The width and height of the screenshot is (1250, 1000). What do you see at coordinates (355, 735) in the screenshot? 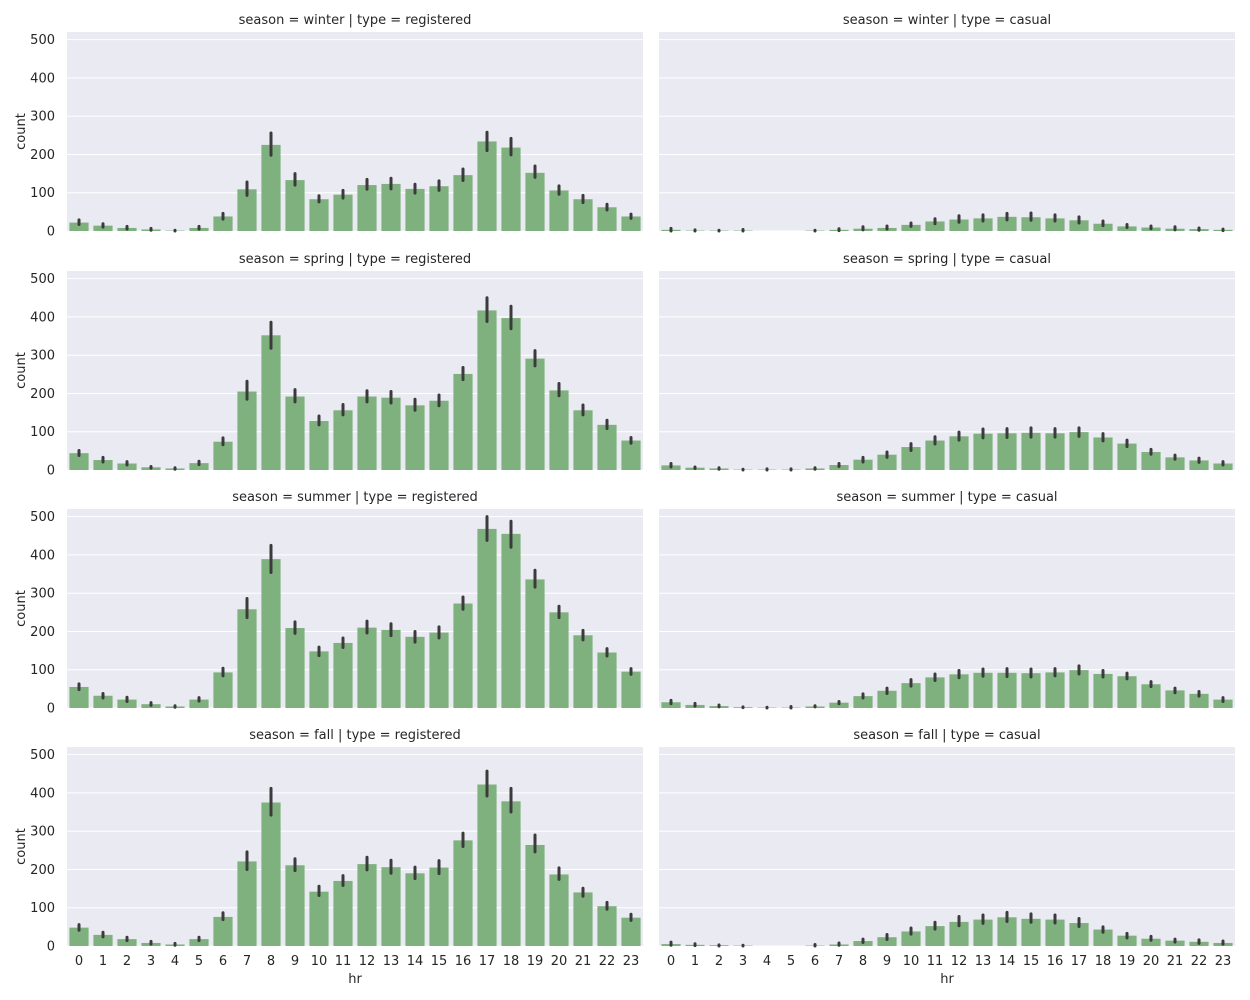
I see `panel-title: season = fall | type = registered` at bounding box center [355, 735].